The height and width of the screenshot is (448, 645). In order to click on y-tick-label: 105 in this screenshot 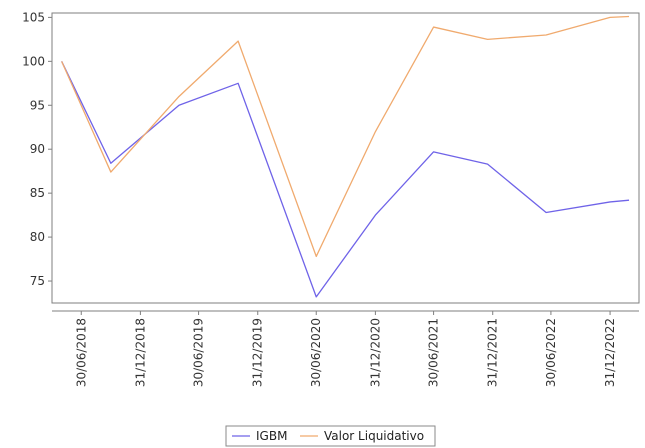, I will do `click(33, 17)`.